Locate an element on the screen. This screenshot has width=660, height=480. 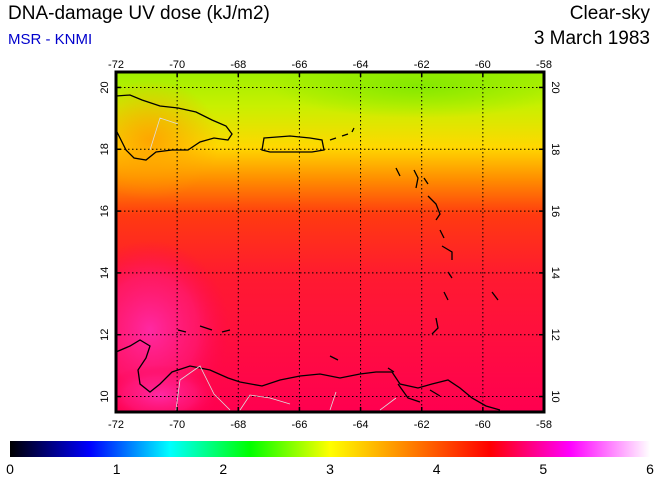
coast-virgin-islands is located at coordinates (342, 134).